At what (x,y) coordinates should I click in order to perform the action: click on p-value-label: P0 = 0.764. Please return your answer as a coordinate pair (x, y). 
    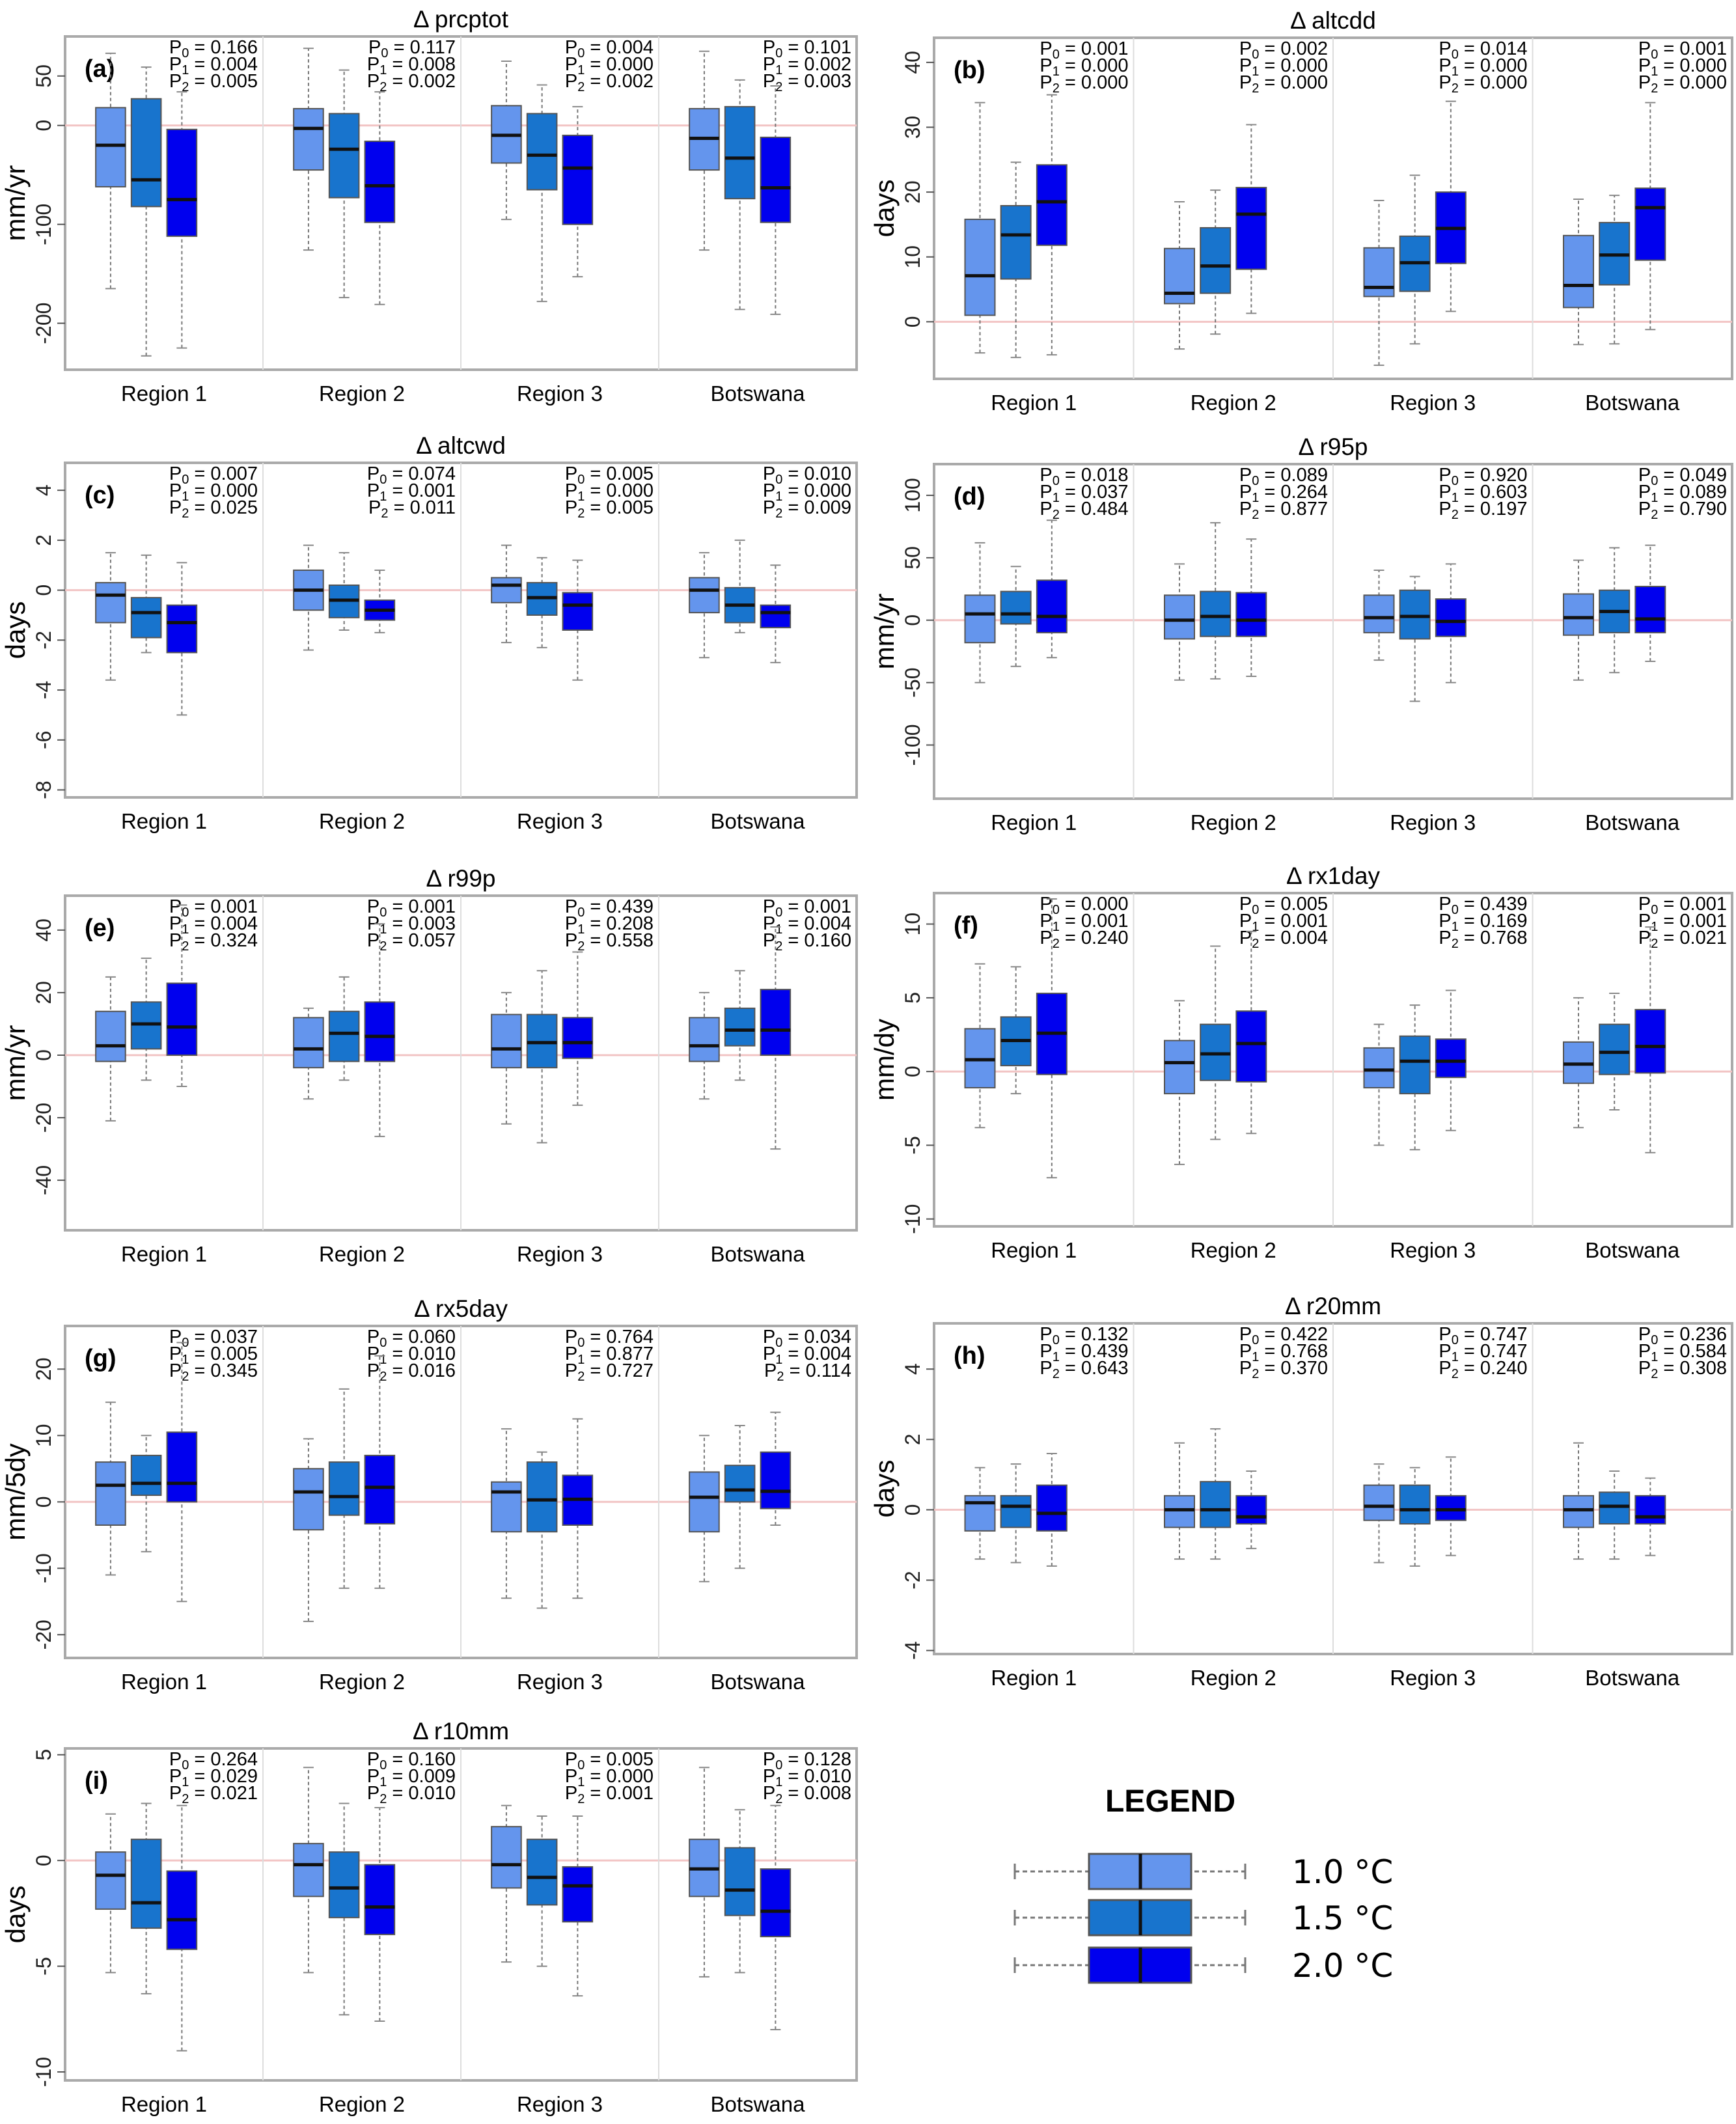
    Looking at the image, I should click on (609, 1339).